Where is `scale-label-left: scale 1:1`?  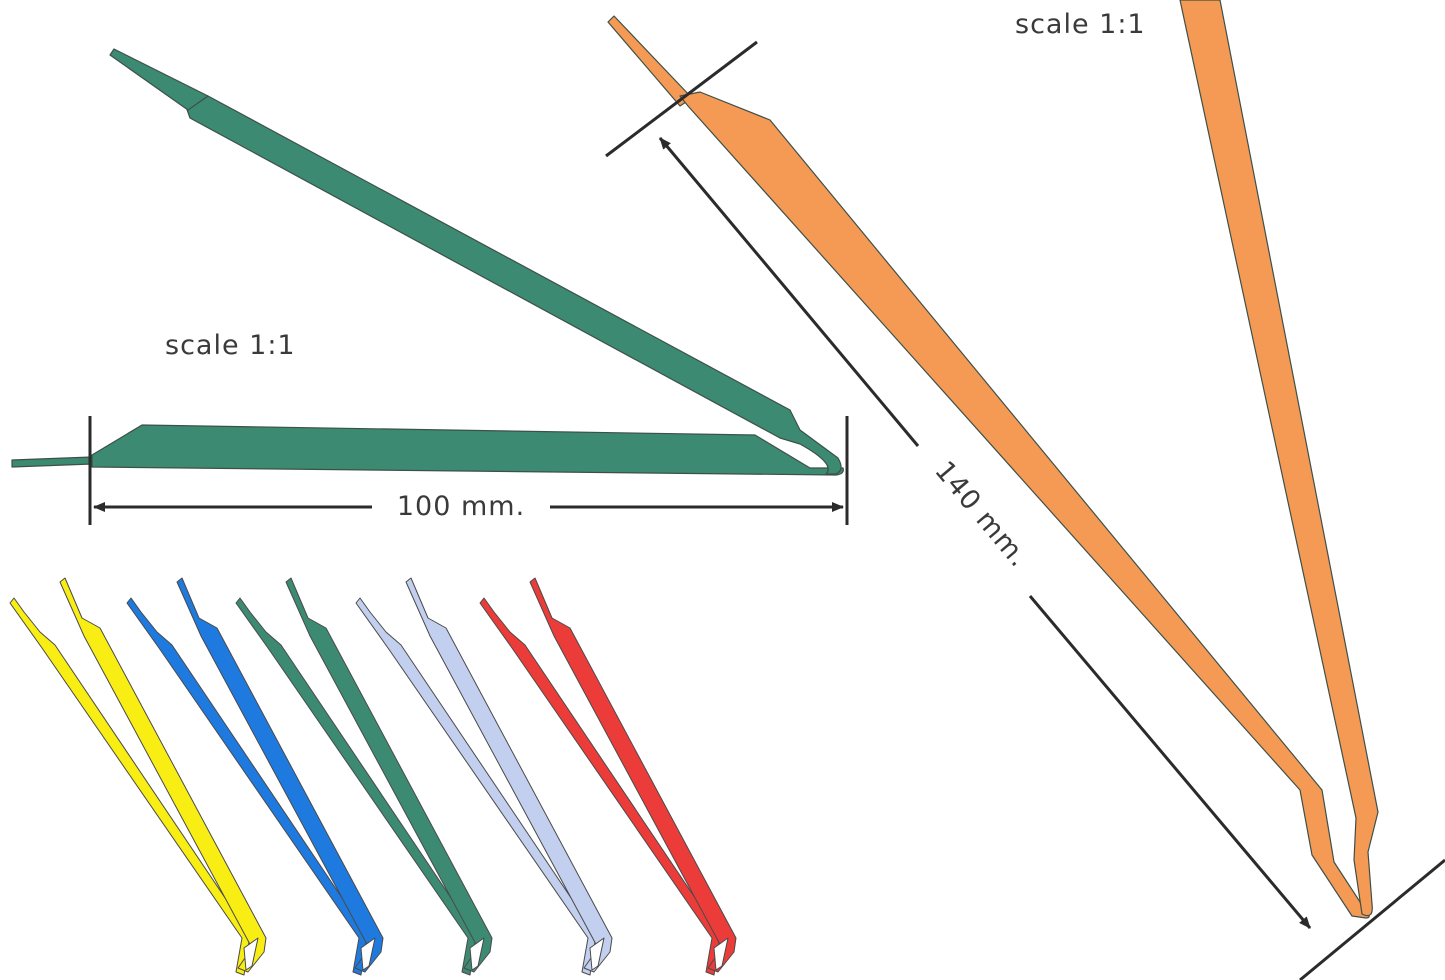 scale-label-left: scale 1:1 is located at coordinates (230, 345).